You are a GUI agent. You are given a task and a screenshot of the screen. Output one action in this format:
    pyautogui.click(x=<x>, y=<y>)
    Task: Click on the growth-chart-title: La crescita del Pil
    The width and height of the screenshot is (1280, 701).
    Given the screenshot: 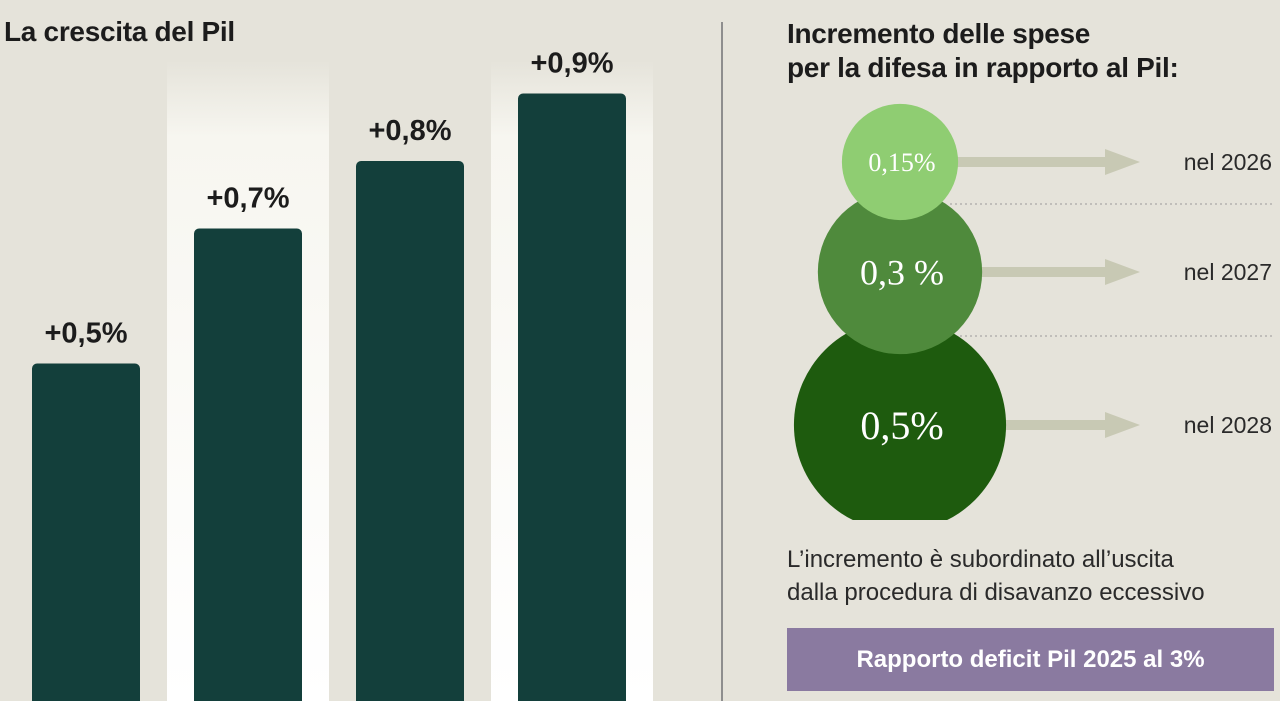 What is the action you would take?
    pyautogui.click(x=119, y=31)
    